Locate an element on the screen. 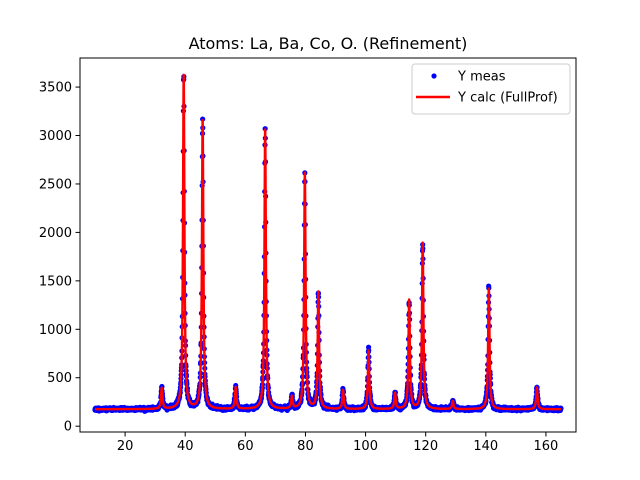 The height and width of the screenshot is (480, 640). y-tick-label: 1500 is located at coordinates (55, 281).